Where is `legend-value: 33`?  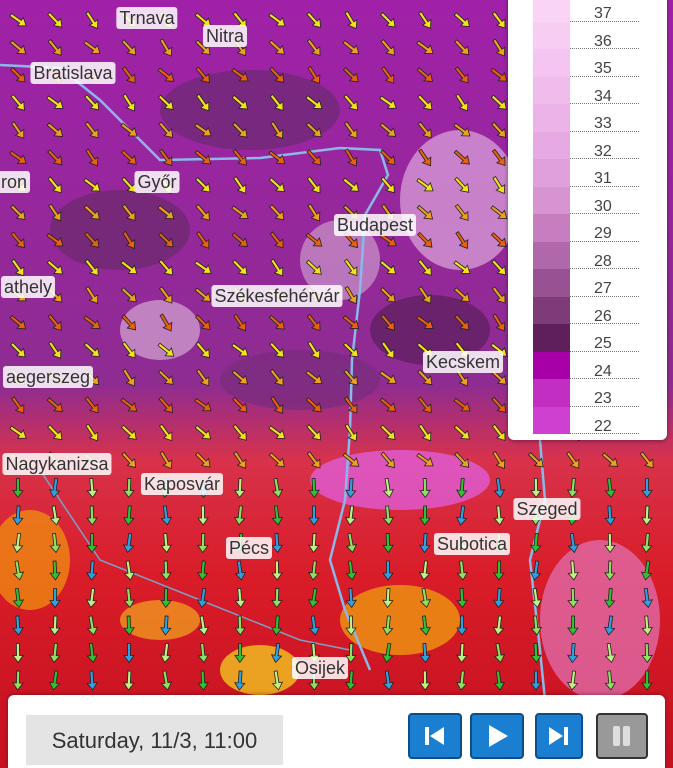 legend-value: 33 is located at coordinates (603, 123).